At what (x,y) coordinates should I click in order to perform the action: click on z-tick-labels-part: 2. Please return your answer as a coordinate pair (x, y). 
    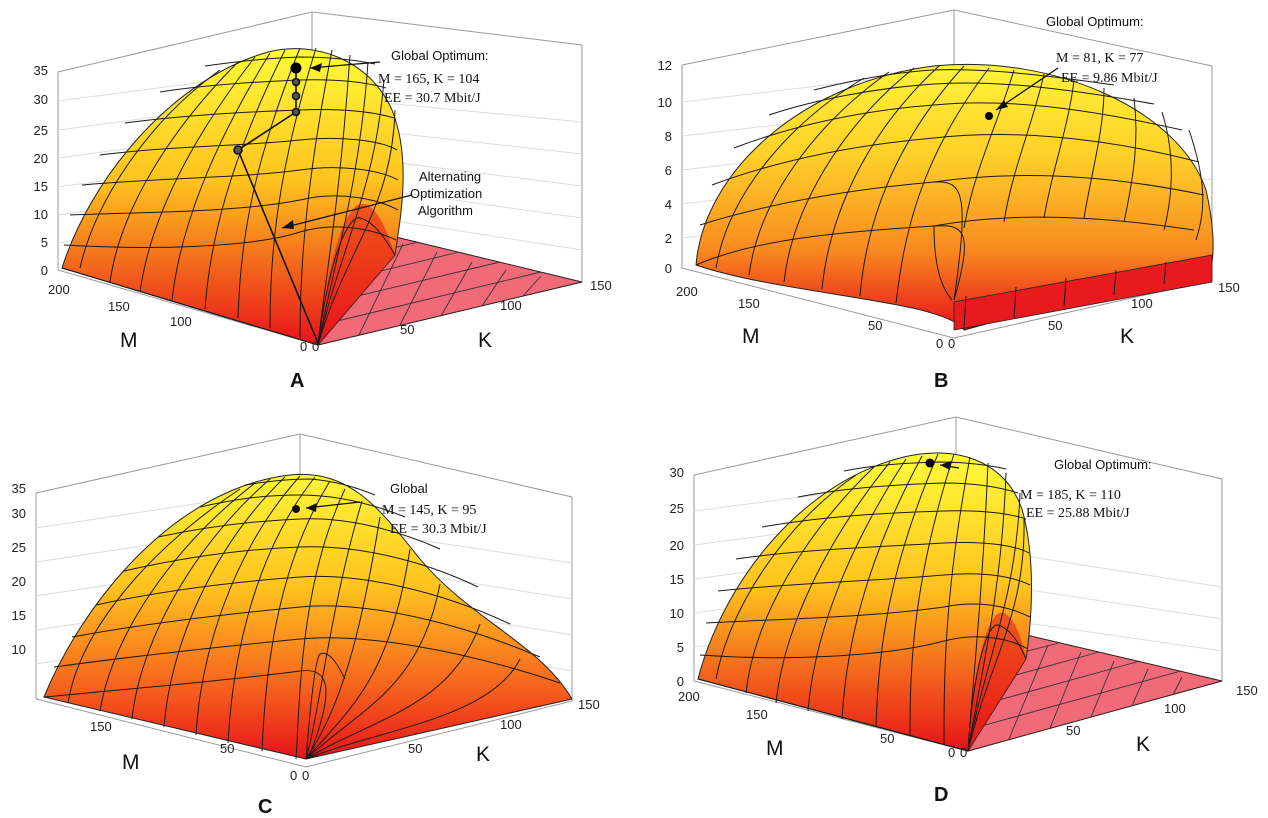
    Looking at the image, I should click on (668, 238).